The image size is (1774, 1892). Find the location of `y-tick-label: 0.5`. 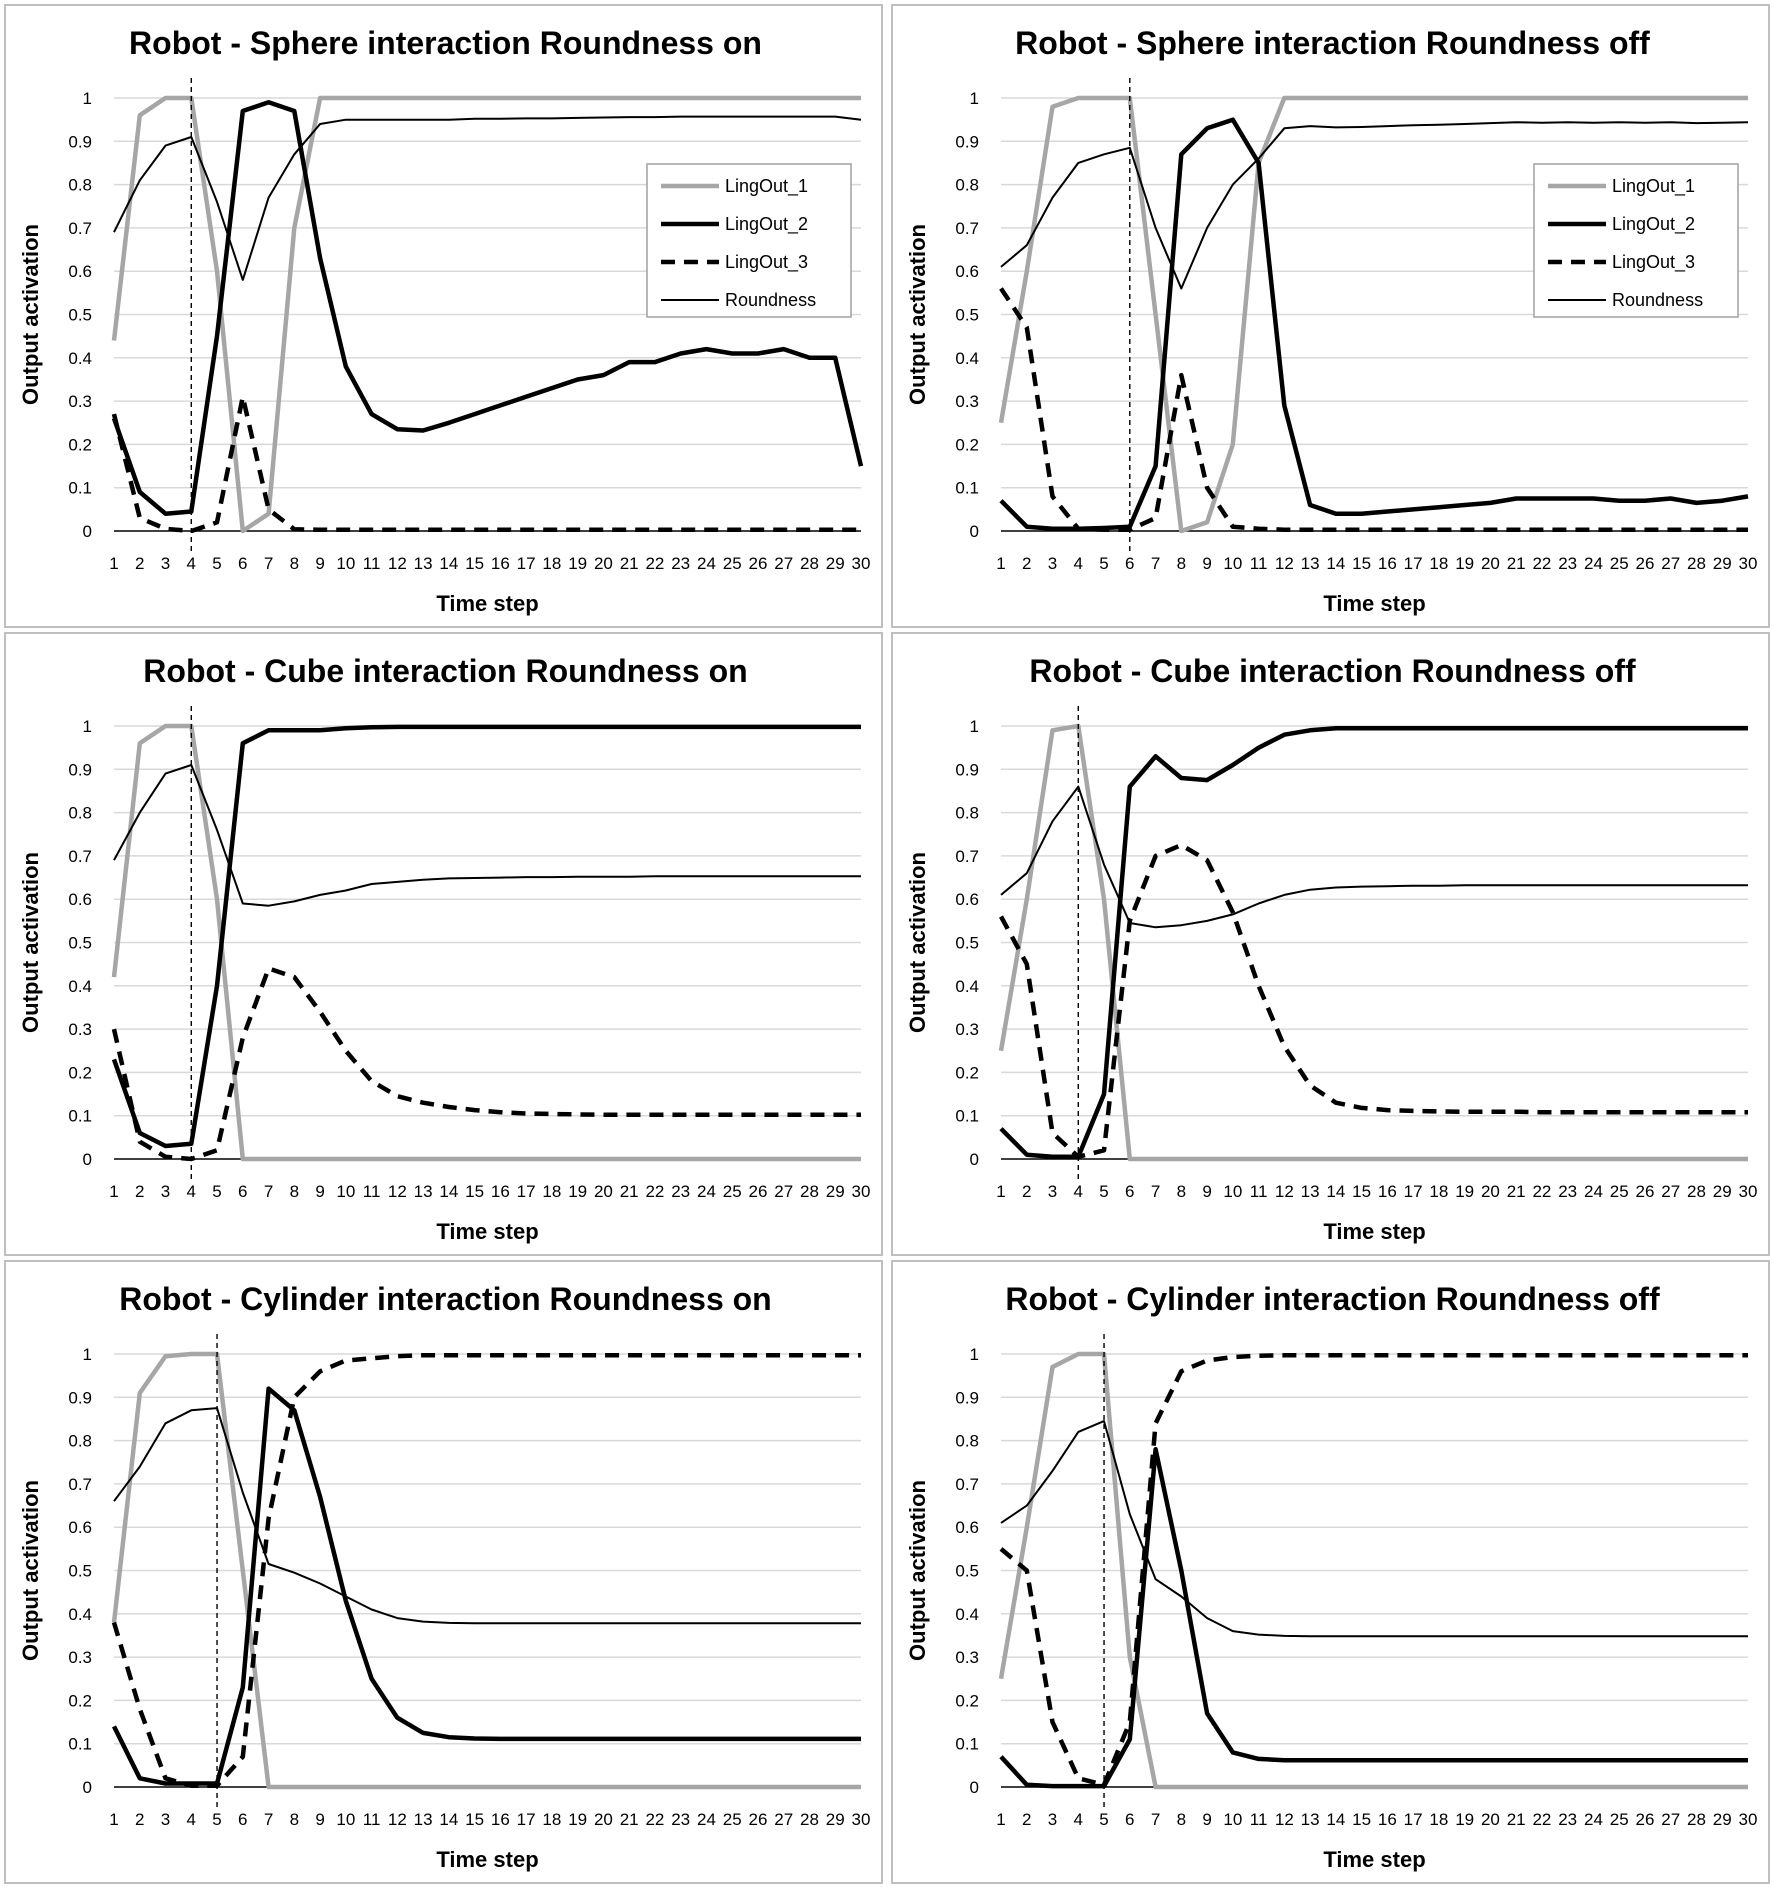

y-tick-label: 0.5 is located at coordinates (967, 315).